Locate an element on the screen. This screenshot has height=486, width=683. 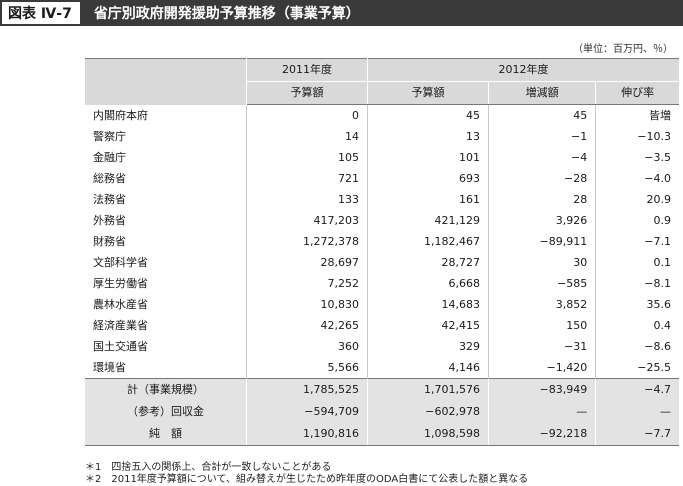
change-amount-cell: −31 is located at coordinates (542, 346).